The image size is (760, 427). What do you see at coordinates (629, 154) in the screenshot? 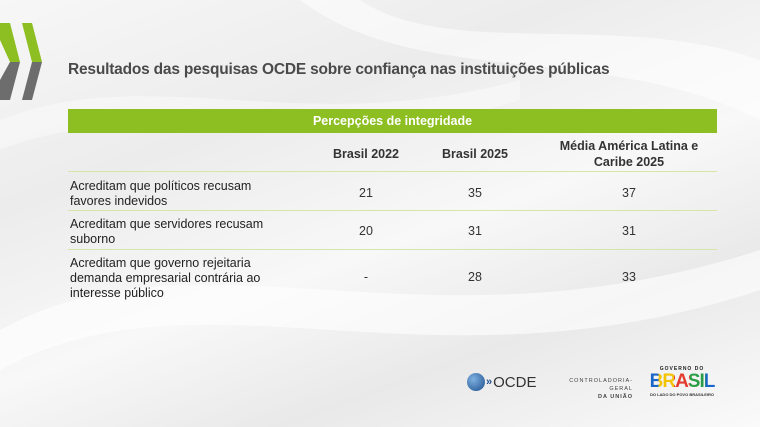
I see `column-header: Média América Latina e Caribe 2025` at bounding box center [629, 154].